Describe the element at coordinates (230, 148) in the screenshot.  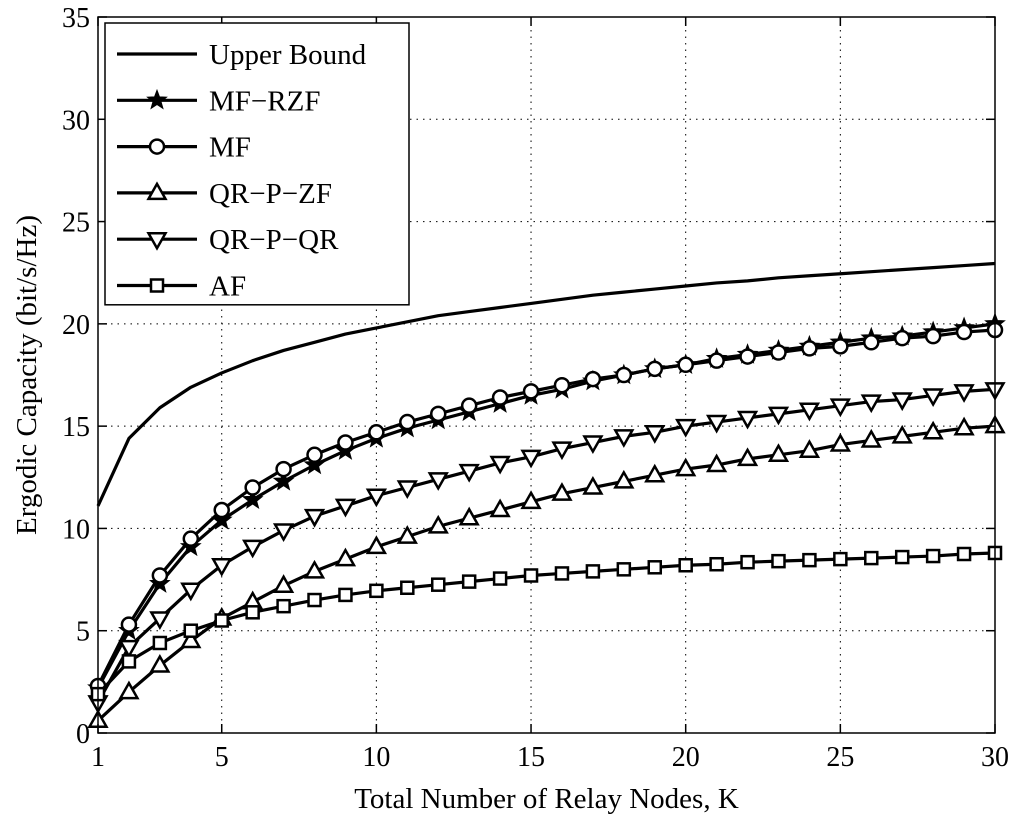
I see `legend-label: MF` at that location.